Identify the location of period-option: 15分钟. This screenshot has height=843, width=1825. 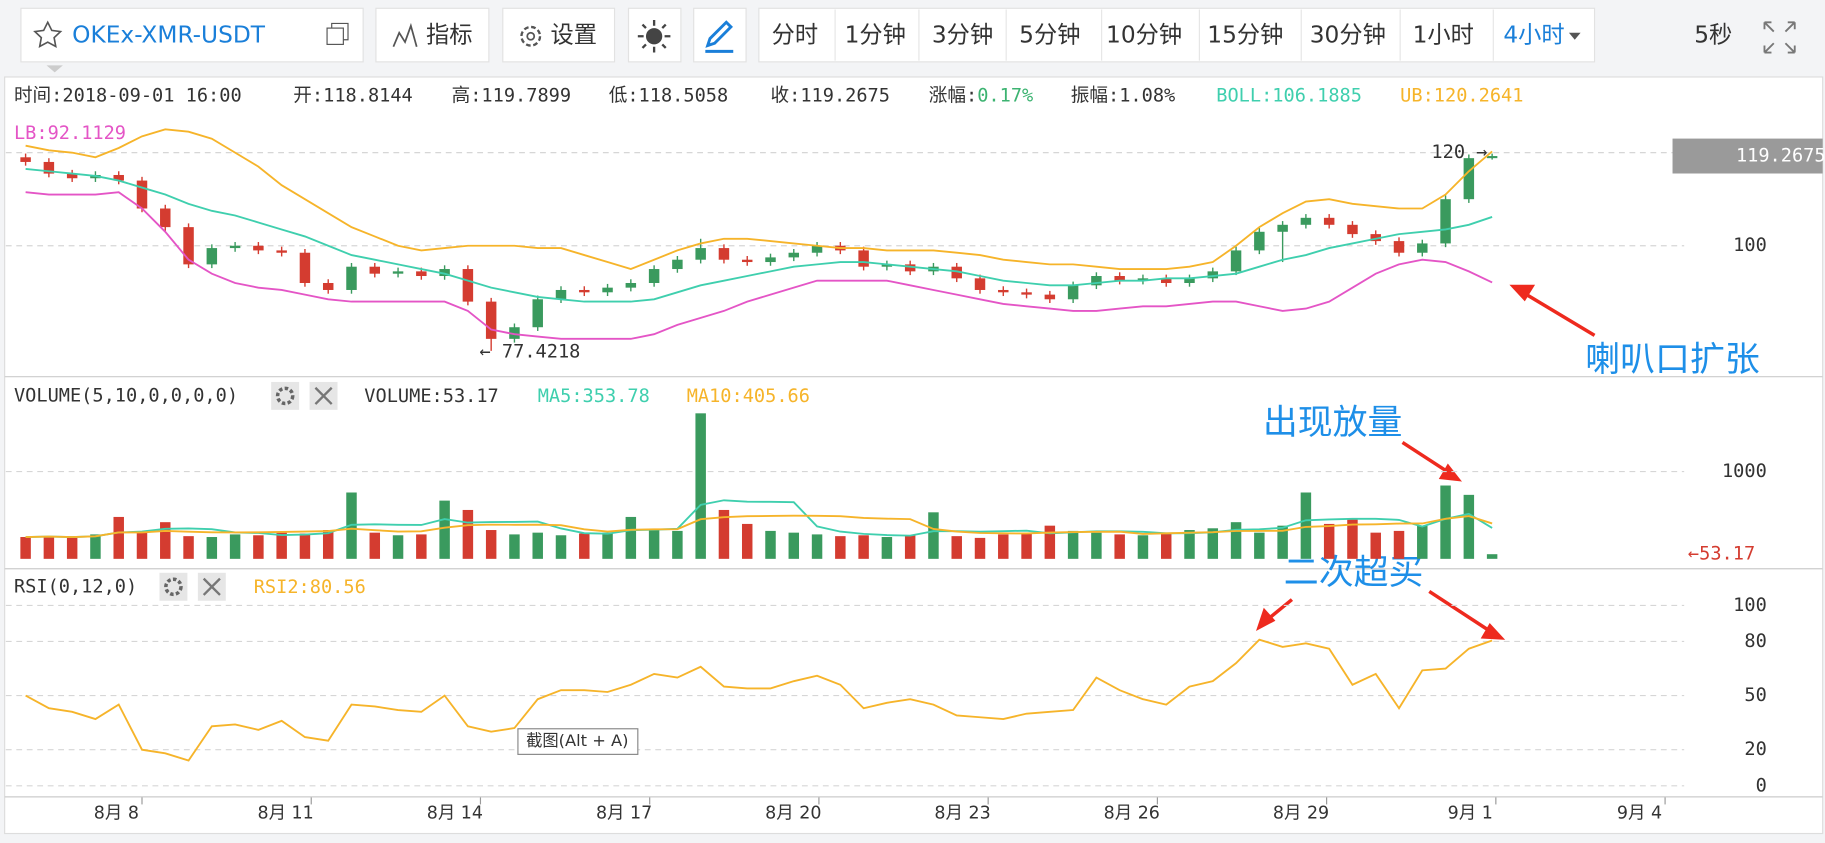
(1245, 35).